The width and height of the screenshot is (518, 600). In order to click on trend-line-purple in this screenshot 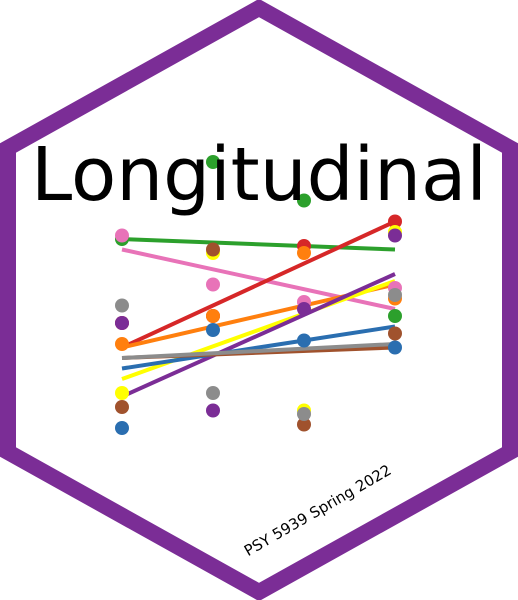, I will do `click(258, 335)`.